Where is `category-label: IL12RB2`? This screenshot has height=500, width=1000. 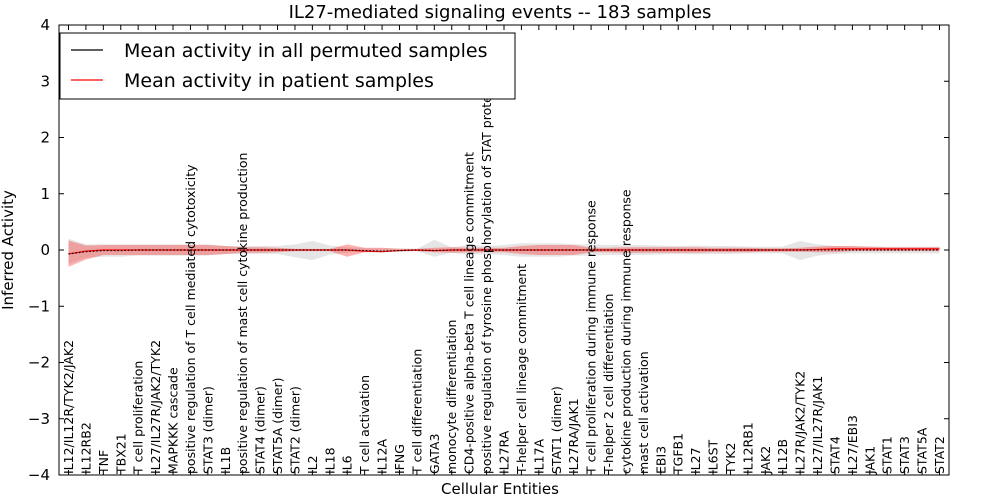 category-label: IL12RB2 is located at coordinates (85, 448).